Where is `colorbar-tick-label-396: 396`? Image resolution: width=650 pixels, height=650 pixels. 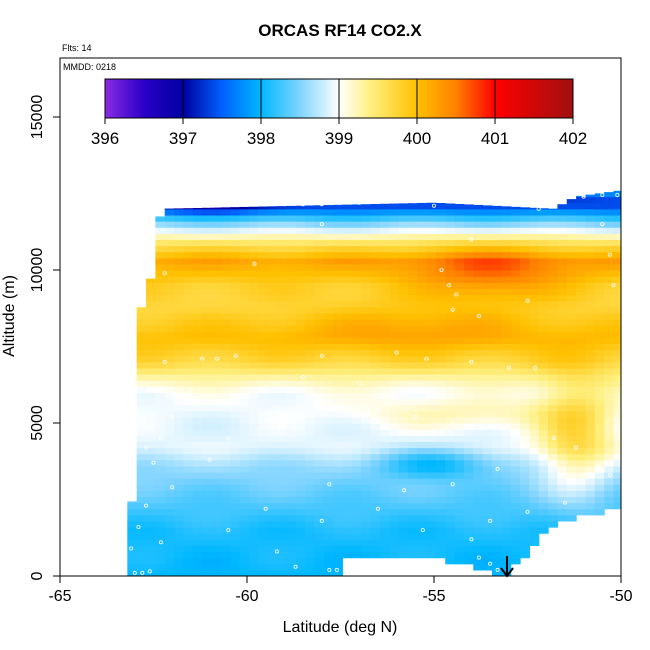
colorbar-tick-label-396: 396 is located at coordinates (105, 138).